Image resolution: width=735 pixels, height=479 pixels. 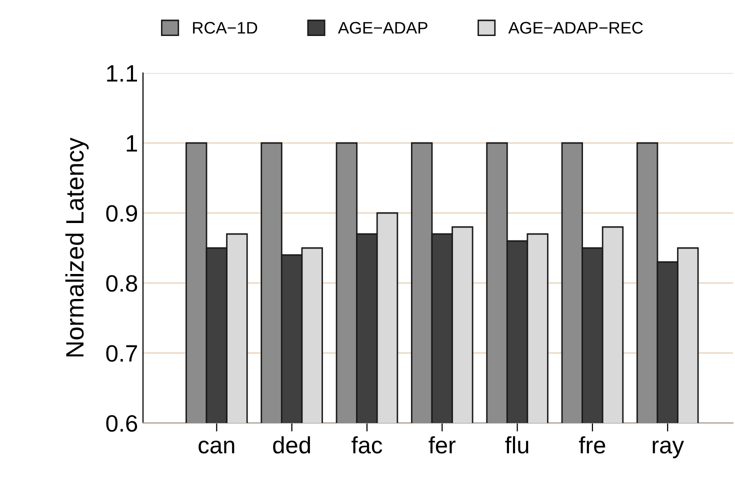 I want to click on x-tick-label: can, so click(x=216, y=447).